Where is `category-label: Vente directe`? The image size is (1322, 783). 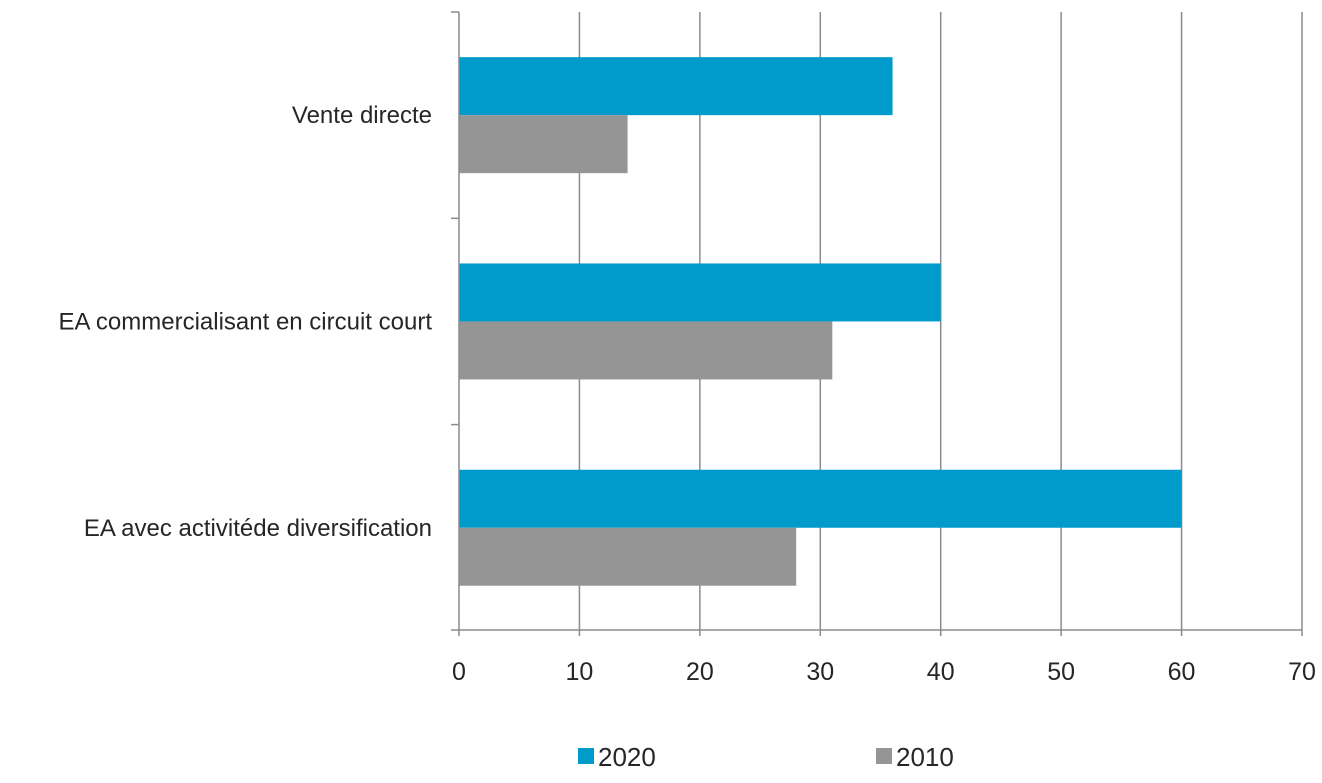 category-label: Vente directe is located at coordinates (362, 115).